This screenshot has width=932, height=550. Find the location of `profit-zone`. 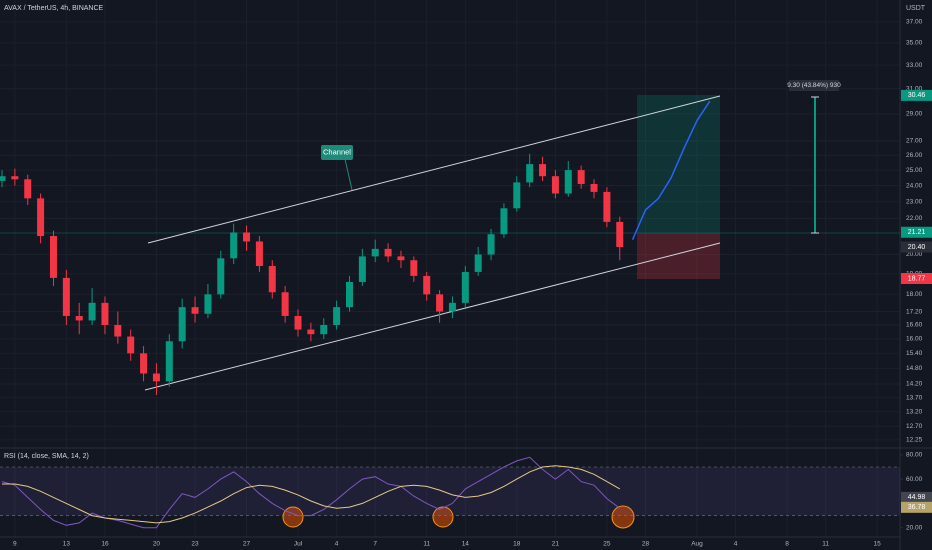

profit-zone is located at coordinates (678, 164).